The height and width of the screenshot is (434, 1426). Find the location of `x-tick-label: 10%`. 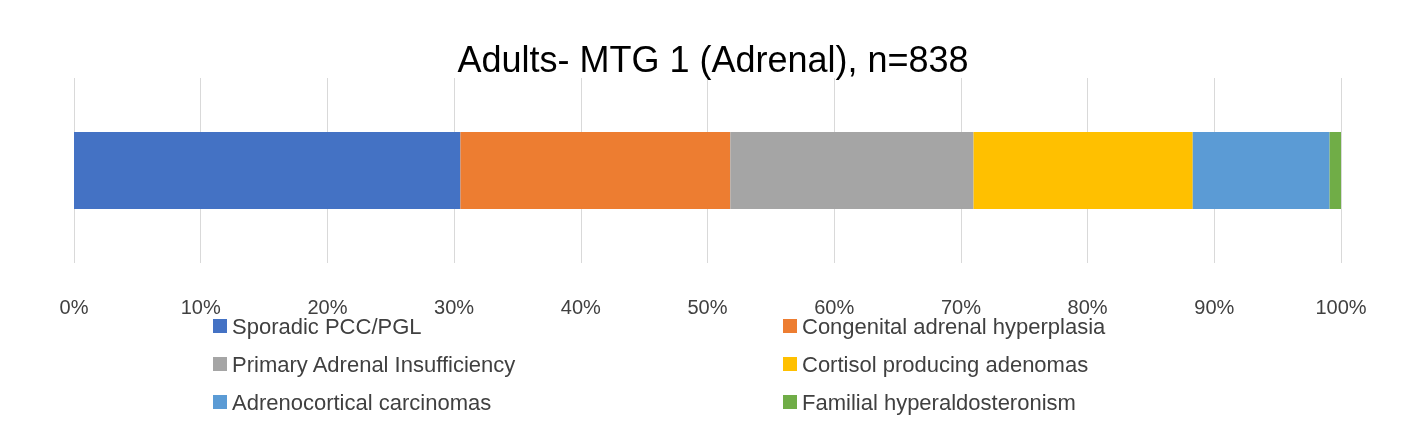

x-tick-label: 10% is located at coordinates (200, 307).